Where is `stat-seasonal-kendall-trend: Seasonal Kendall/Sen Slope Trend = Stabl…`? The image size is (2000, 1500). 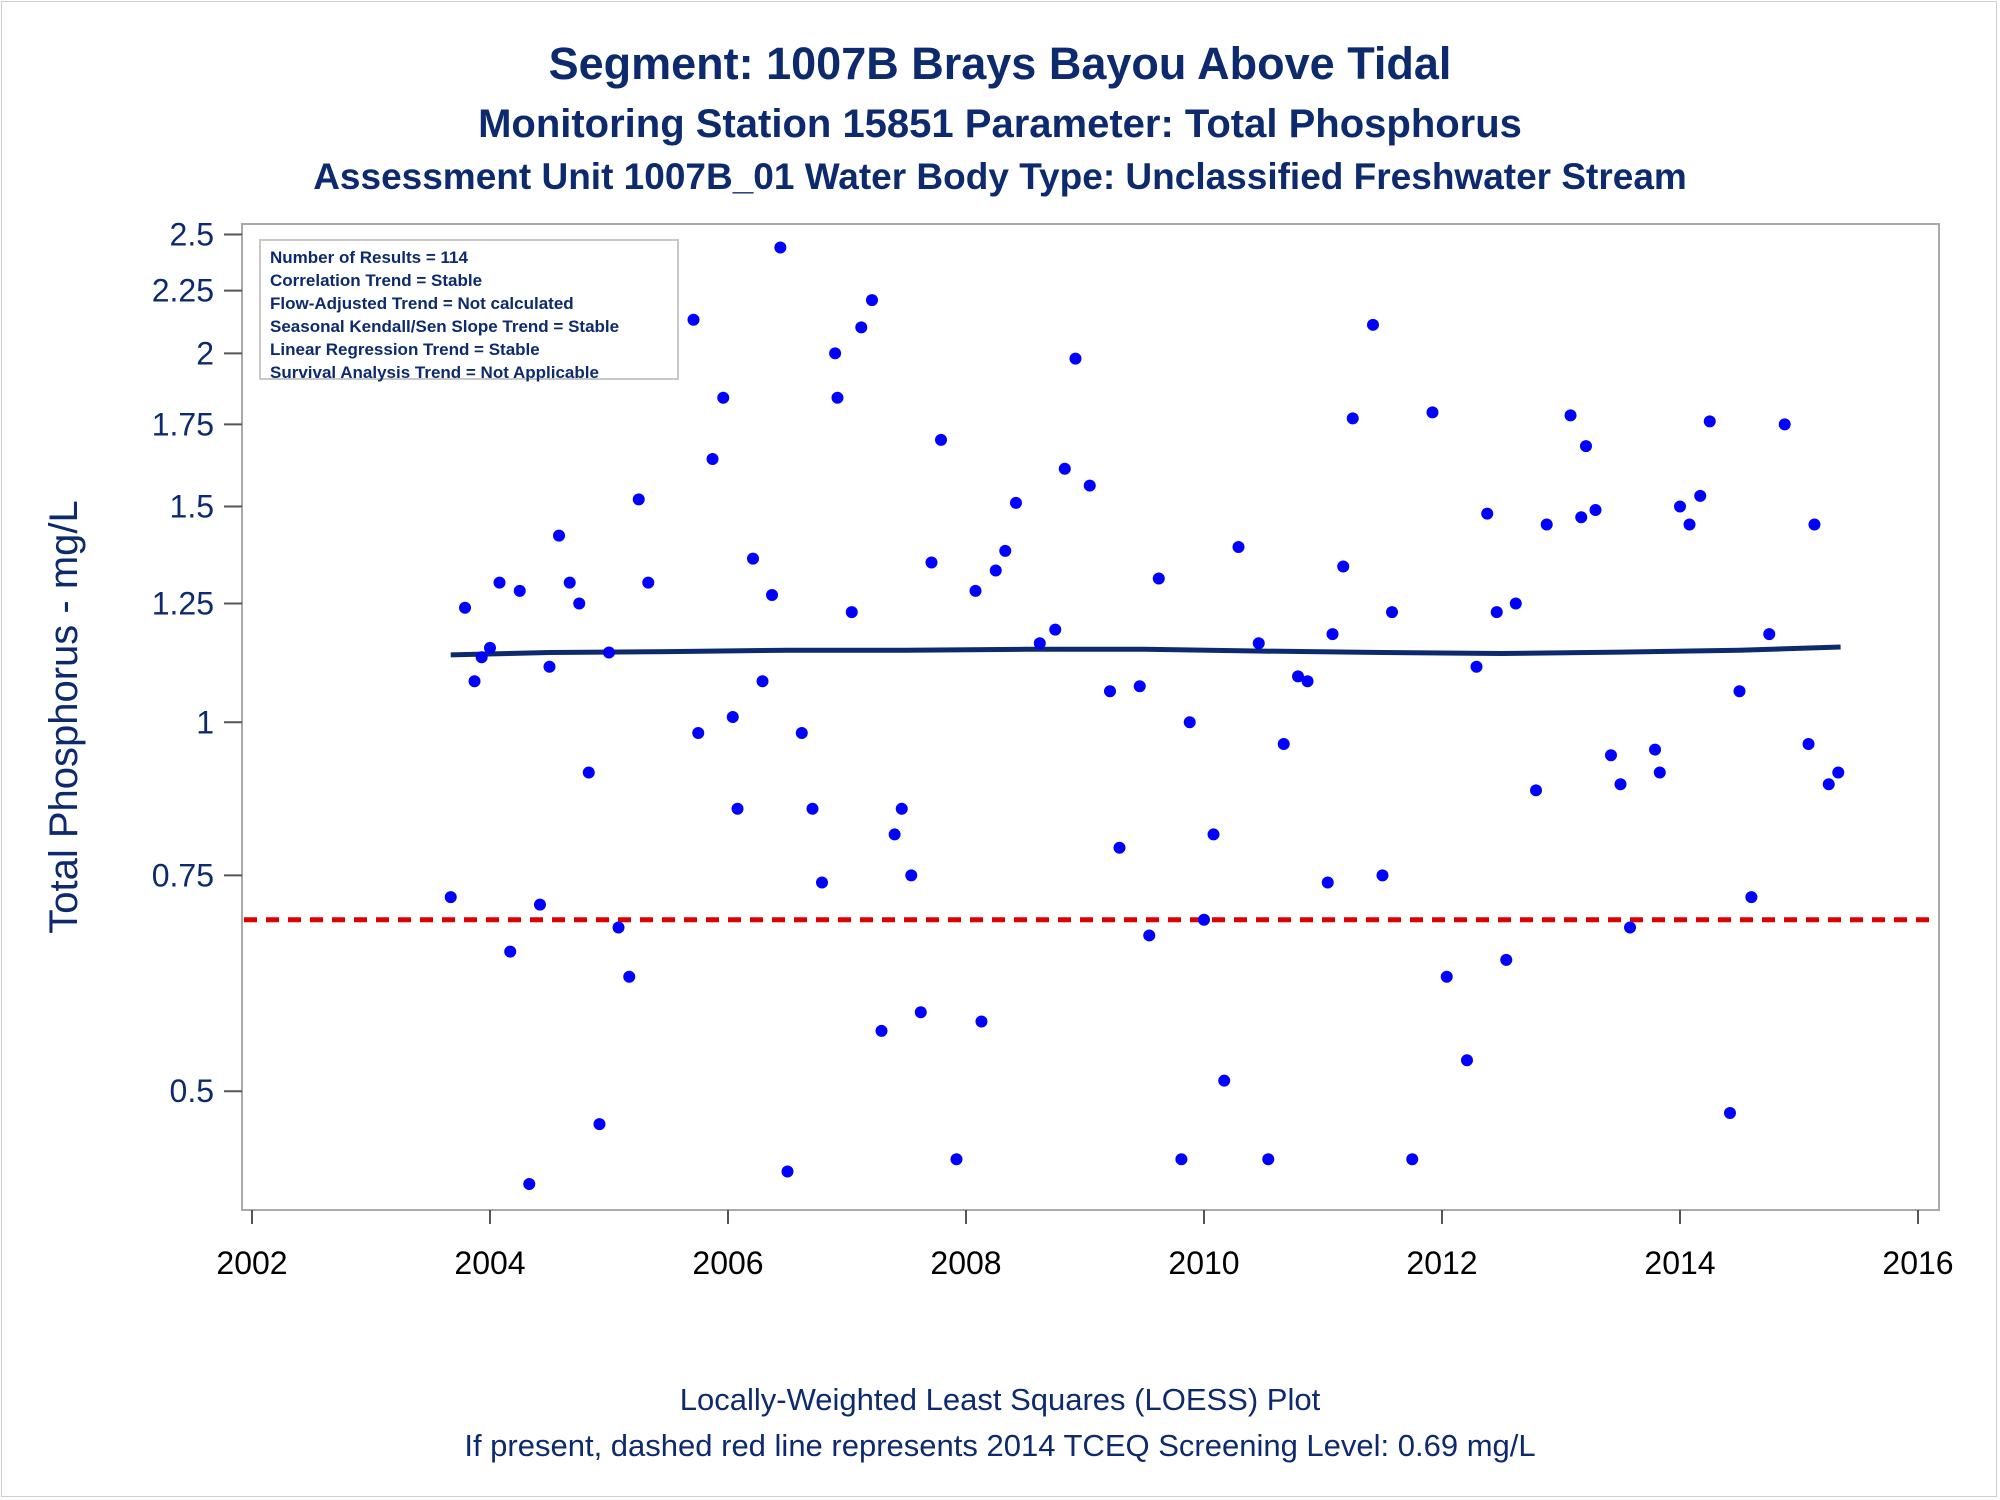 stat-seasonal-kendall-trend: Seasonal Kendall/Sen Slope Trend = Stabl… is located at coordinates (445, 326).